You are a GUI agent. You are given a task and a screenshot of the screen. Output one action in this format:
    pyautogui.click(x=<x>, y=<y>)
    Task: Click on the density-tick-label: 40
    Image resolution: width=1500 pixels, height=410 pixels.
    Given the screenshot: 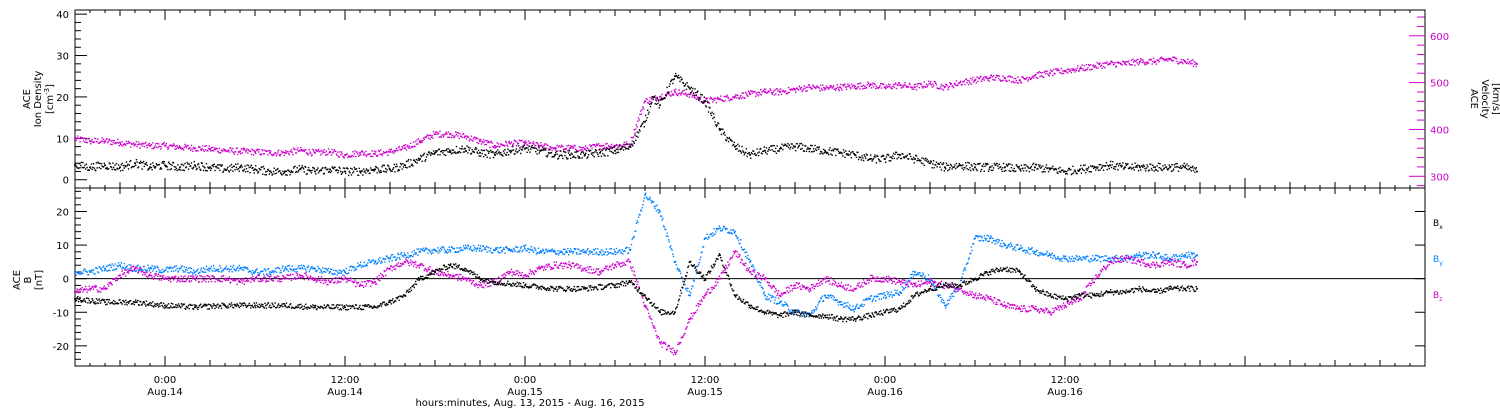 What is the action you would take?
    pyautogui.click(x=62, y=15)
    